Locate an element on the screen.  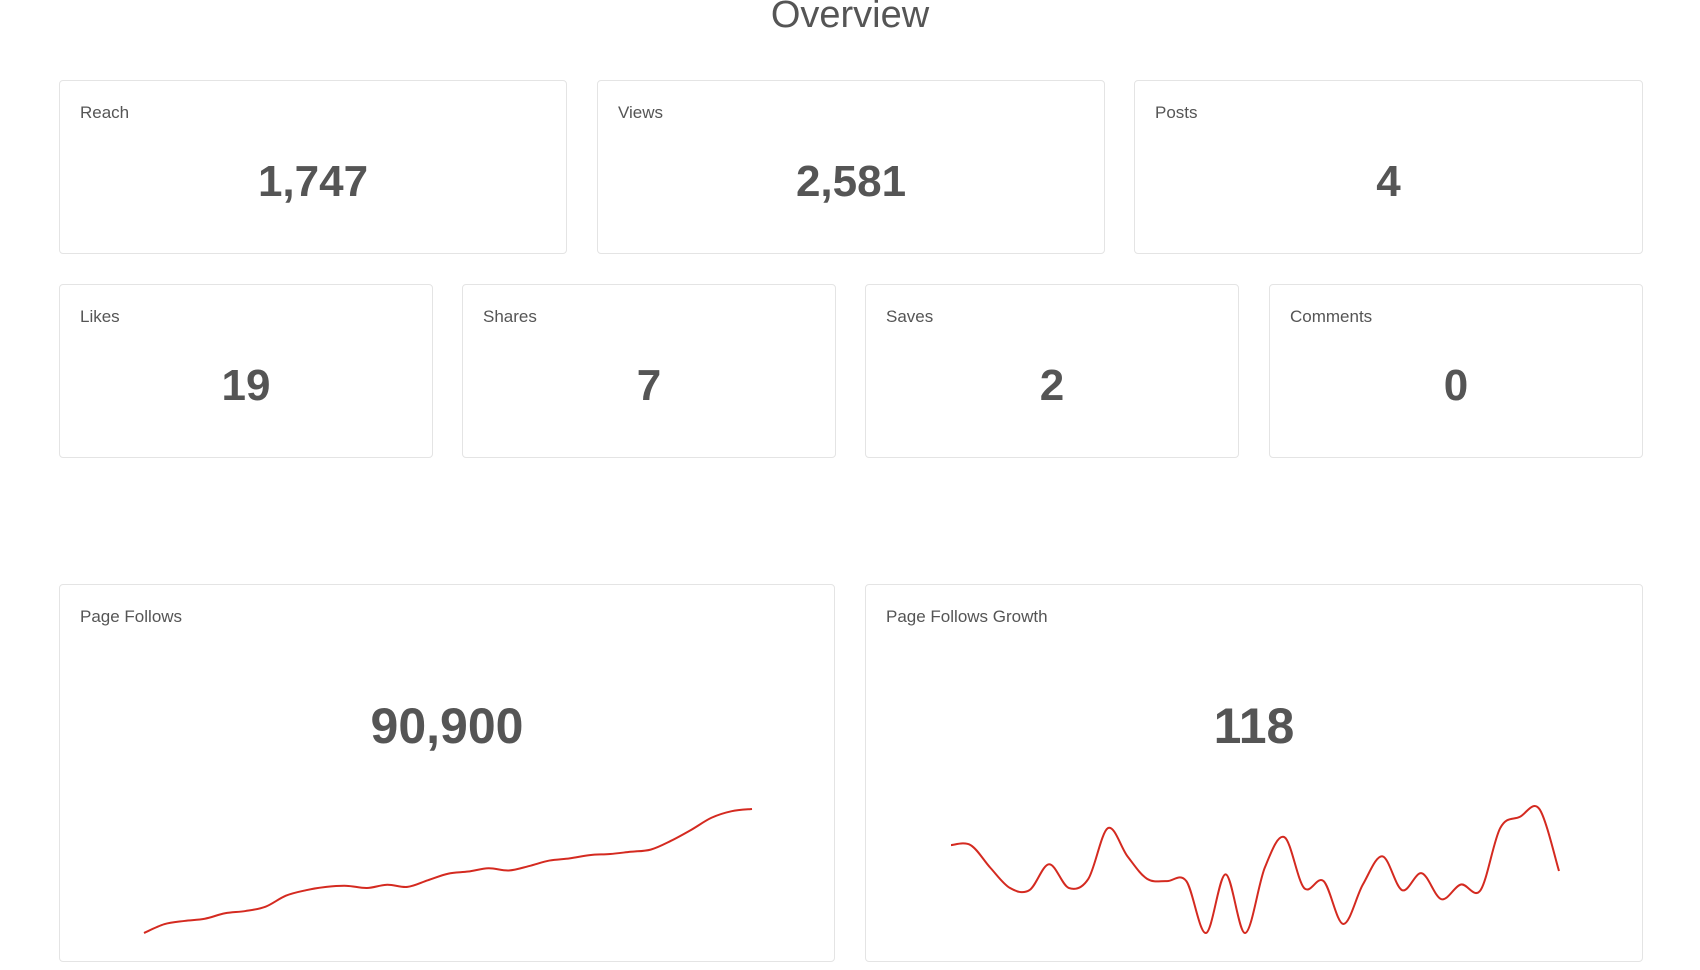
page-title: Overview is located at coordinates (850, 18).